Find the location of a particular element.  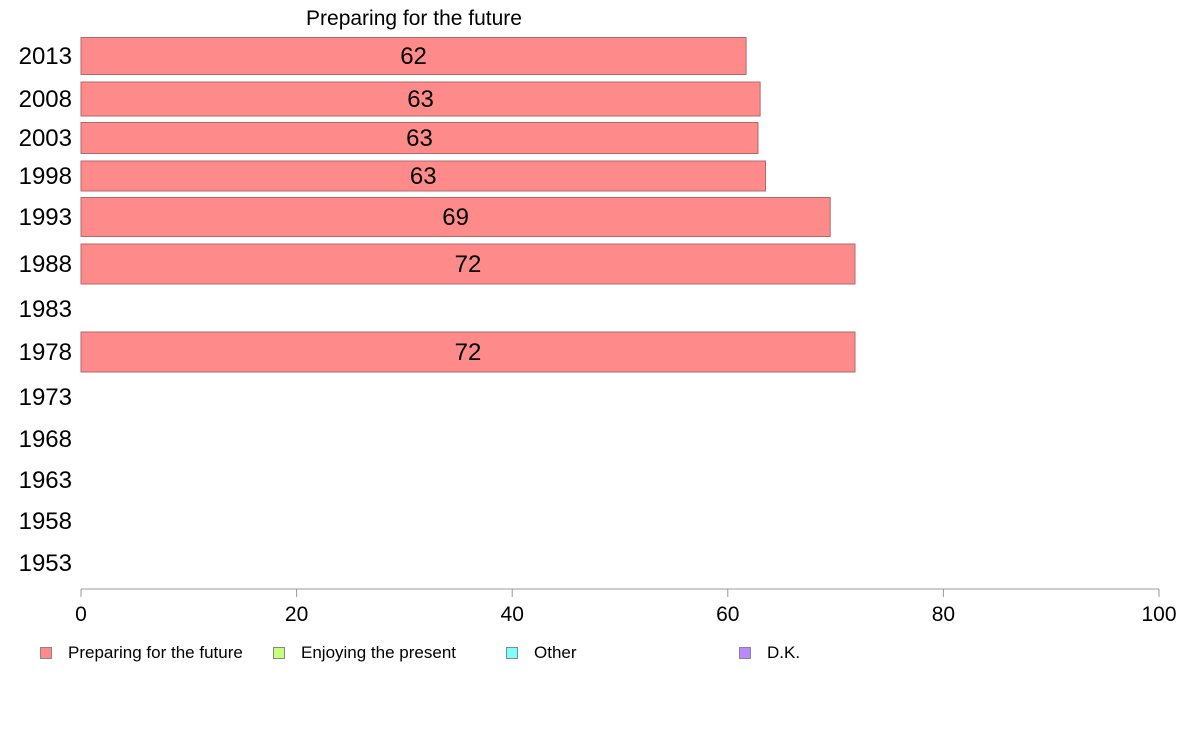

legend-item-other: Other is located at coordinates (541, 653).